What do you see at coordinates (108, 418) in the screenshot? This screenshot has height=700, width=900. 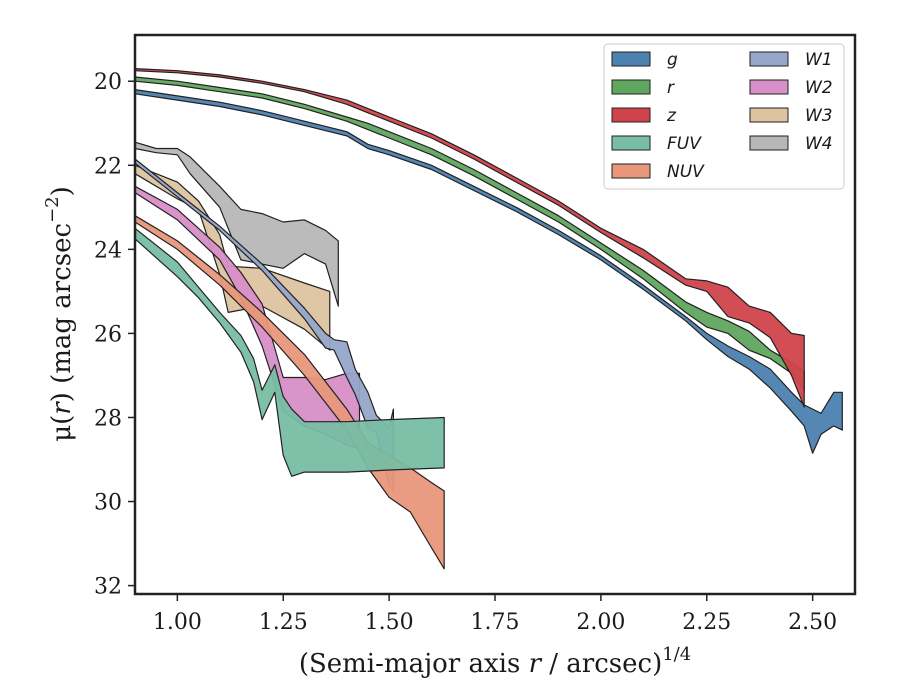 I see `y-tick-label: 28` at bounding box center [108, 418].